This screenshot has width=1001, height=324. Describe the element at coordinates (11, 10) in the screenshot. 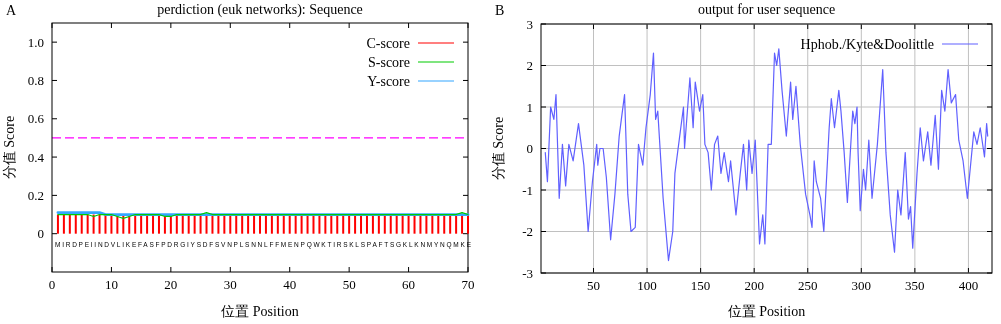

I see `text: A` at that location.